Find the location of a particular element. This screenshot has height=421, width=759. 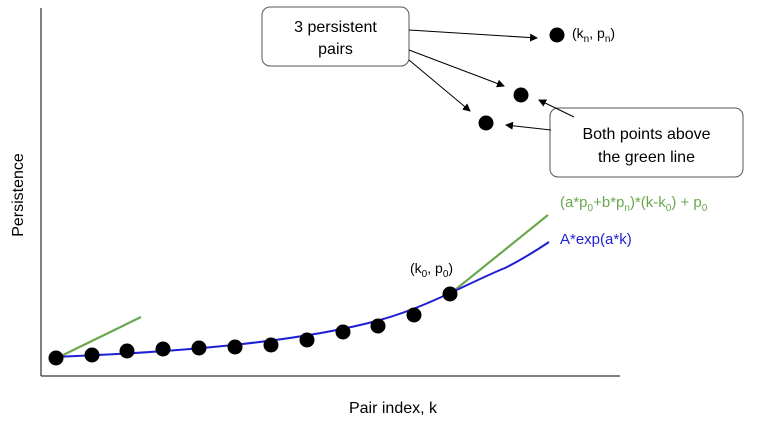

x-axis-label: Pair index, k is located at coordinates (393, 408).